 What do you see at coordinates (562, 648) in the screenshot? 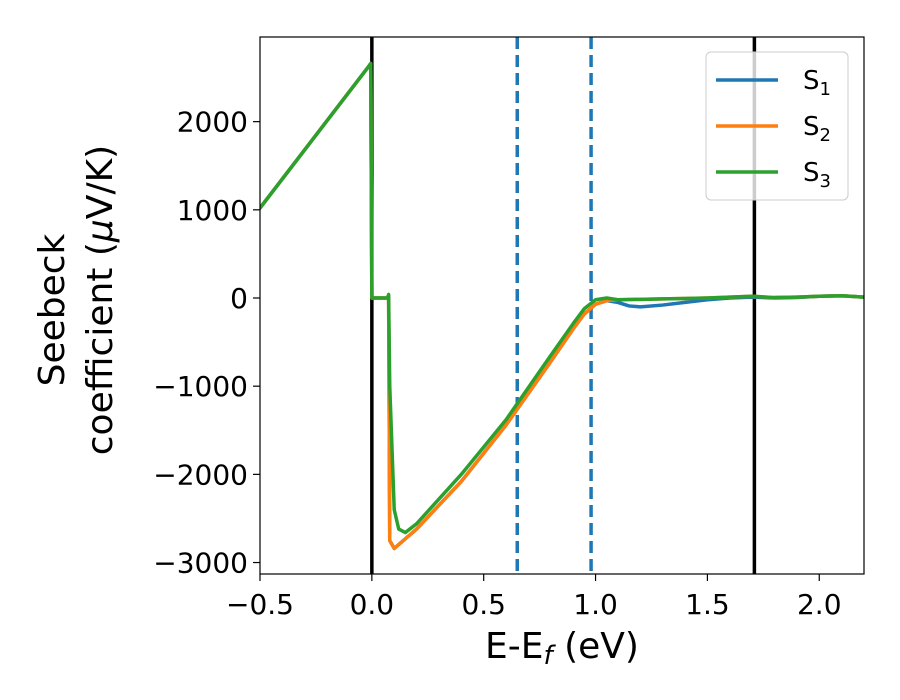
I see `x-axis-title: E-Ef (eV)` at bounding box center [562, 648].